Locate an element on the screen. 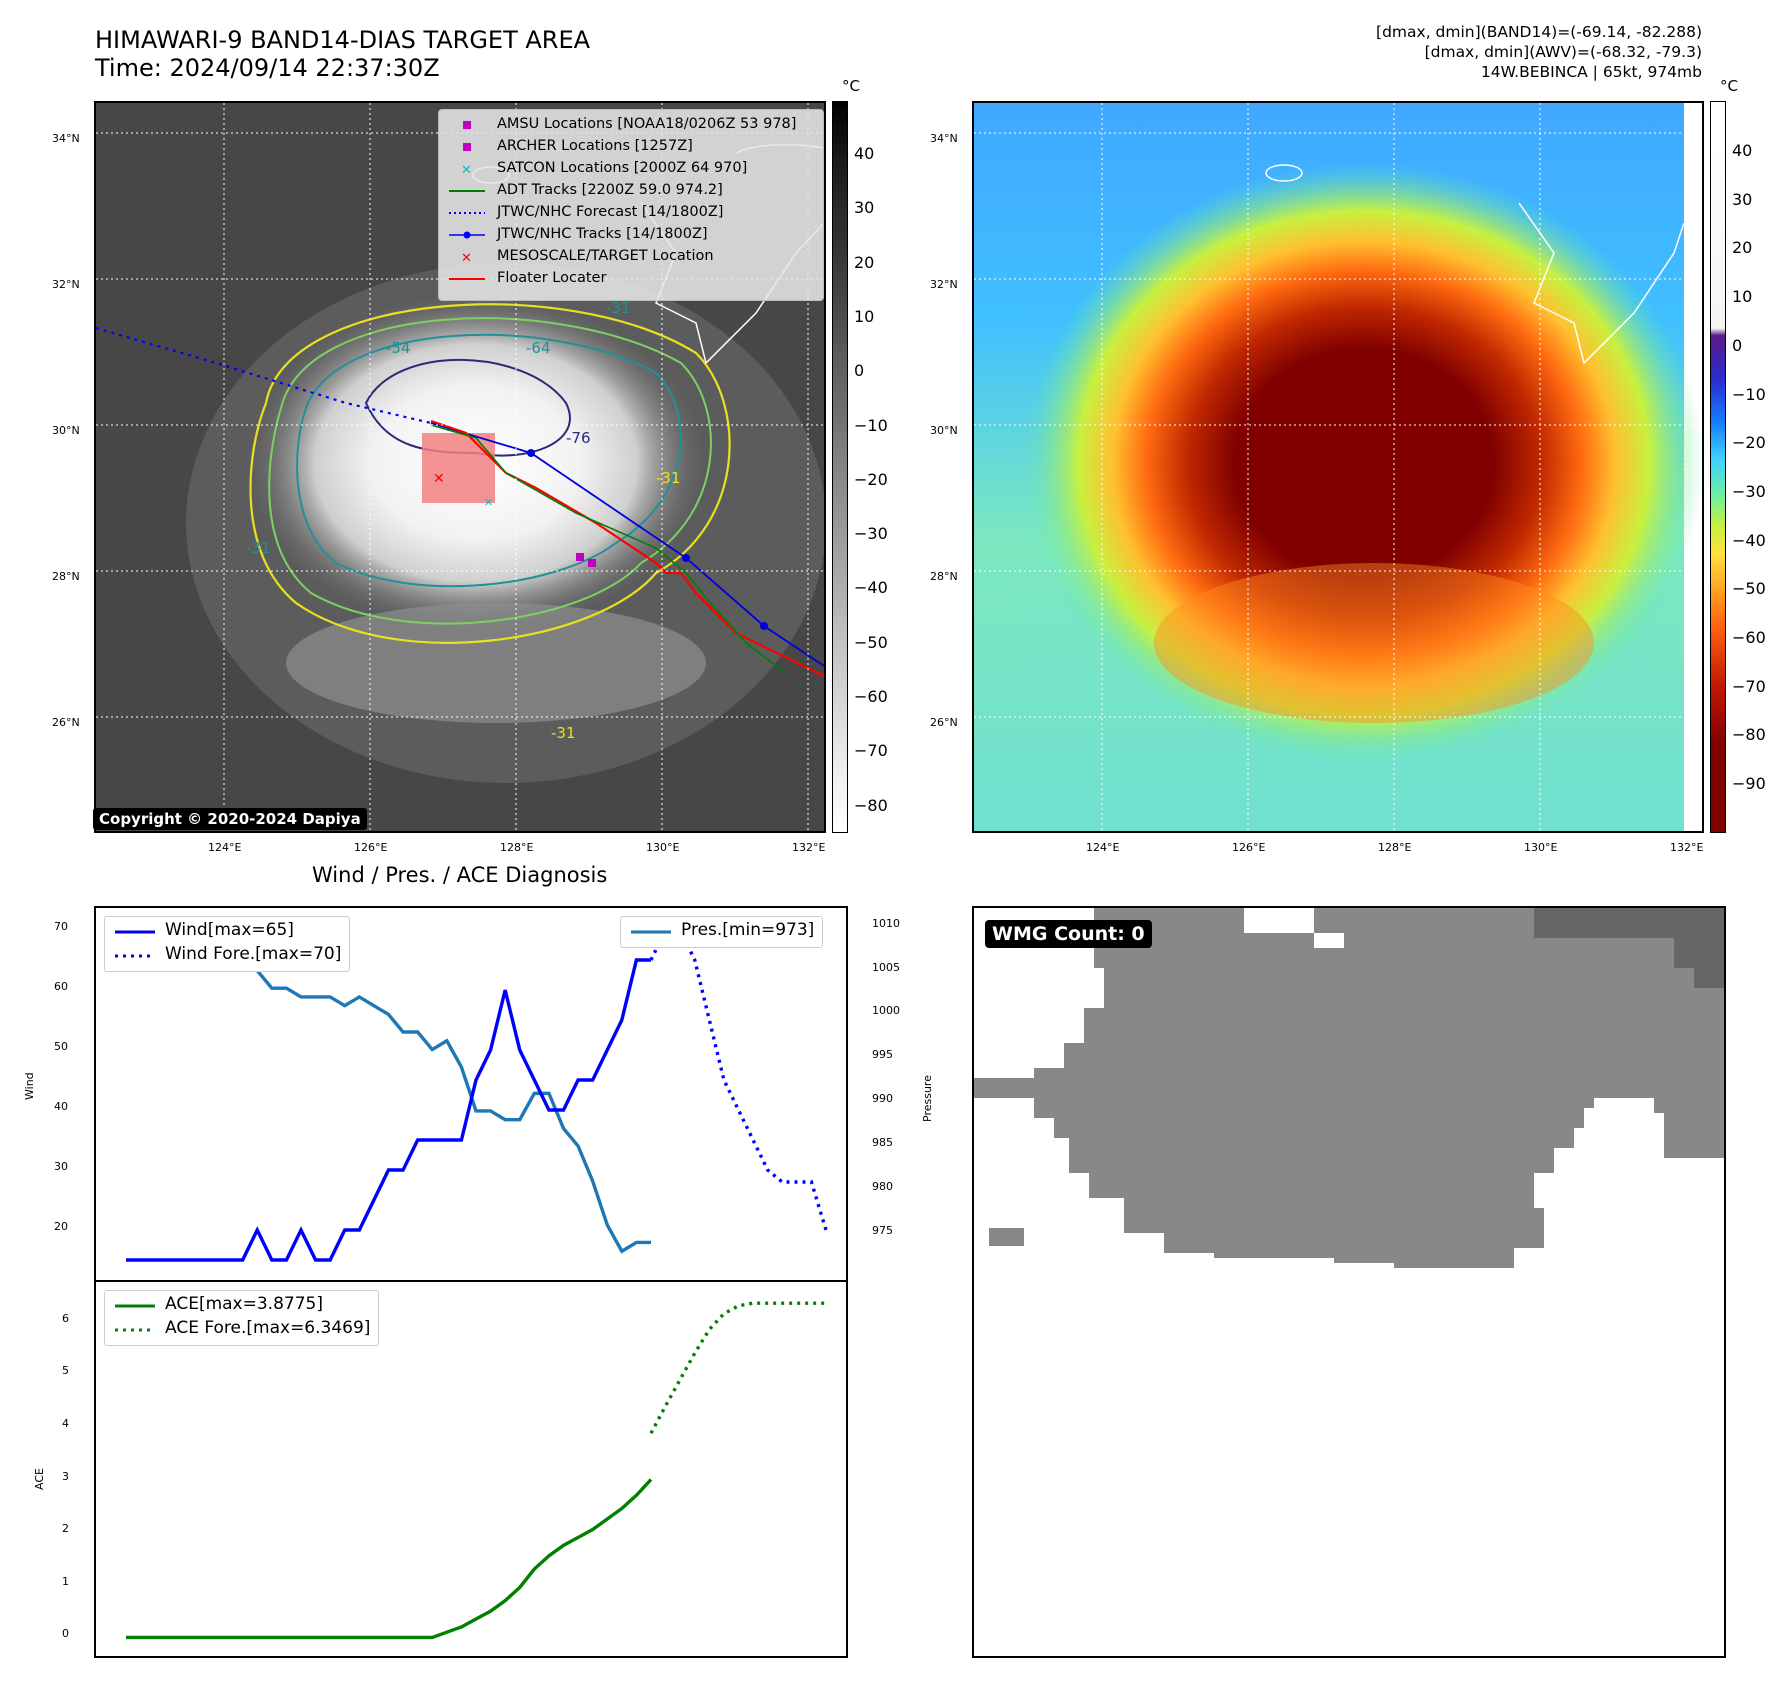  info-line-3: 14W.BEBINCA | 65kt, 974mb is located at coordinates (1591, 72).